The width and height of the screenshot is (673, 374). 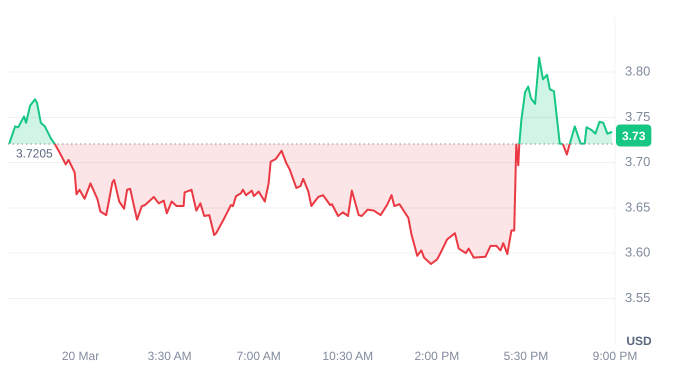 I want to click on x-tick-label: 7:00 AM, so click(x=258, y=356).